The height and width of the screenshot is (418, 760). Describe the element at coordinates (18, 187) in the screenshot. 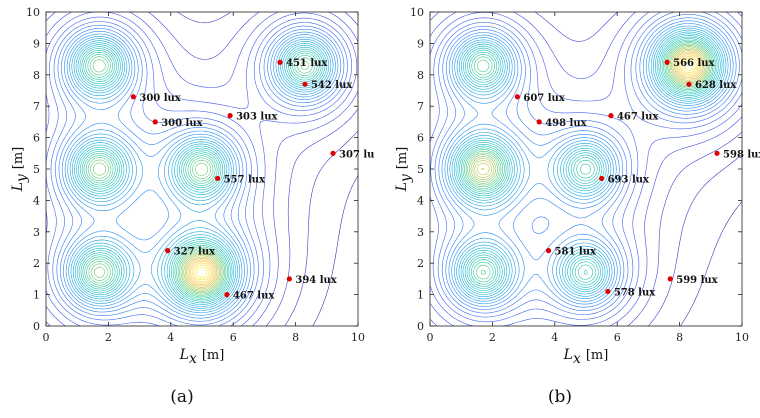

I see `y-axis-symbol: L` at that location.